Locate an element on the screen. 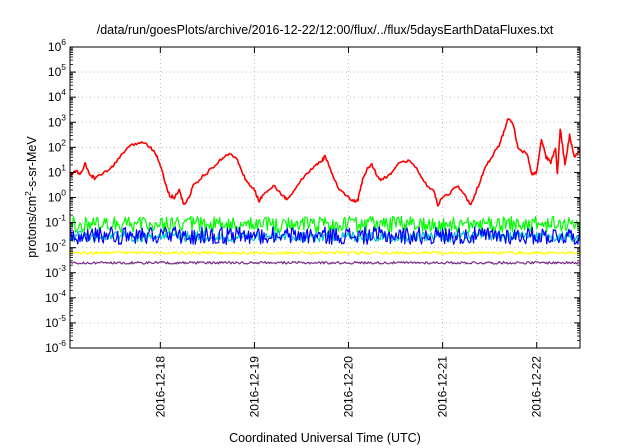  y-tick-label: 10⁰ is located at coordinates (57, 196).